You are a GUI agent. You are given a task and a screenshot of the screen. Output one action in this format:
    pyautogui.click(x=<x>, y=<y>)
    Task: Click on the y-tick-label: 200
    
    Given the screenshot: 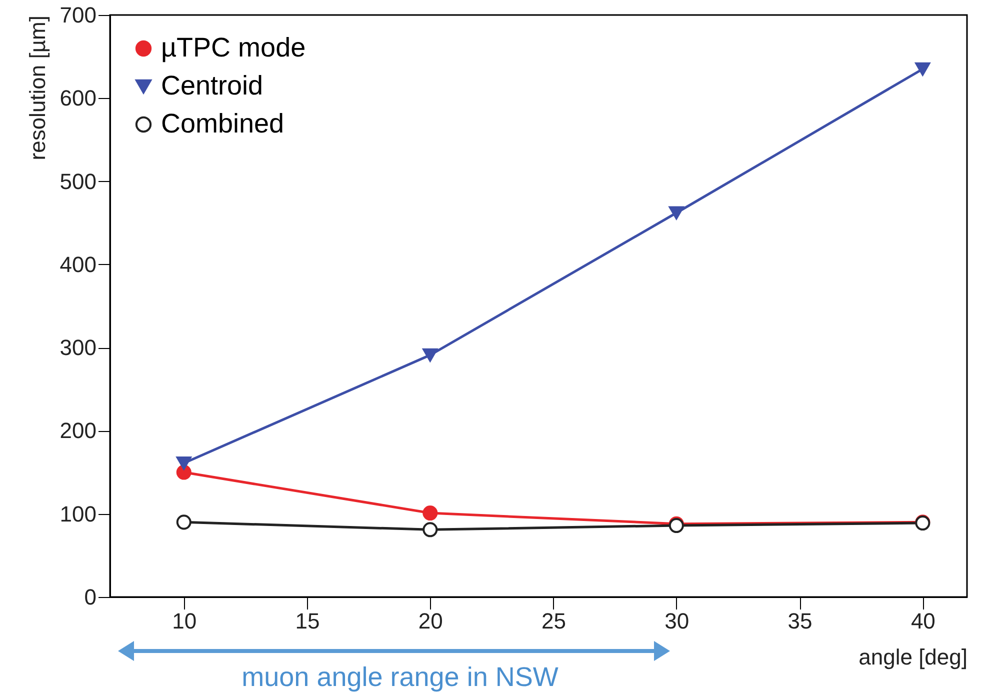 What is the action you would take?
    pyautogui.click(x=78, y=431)
    